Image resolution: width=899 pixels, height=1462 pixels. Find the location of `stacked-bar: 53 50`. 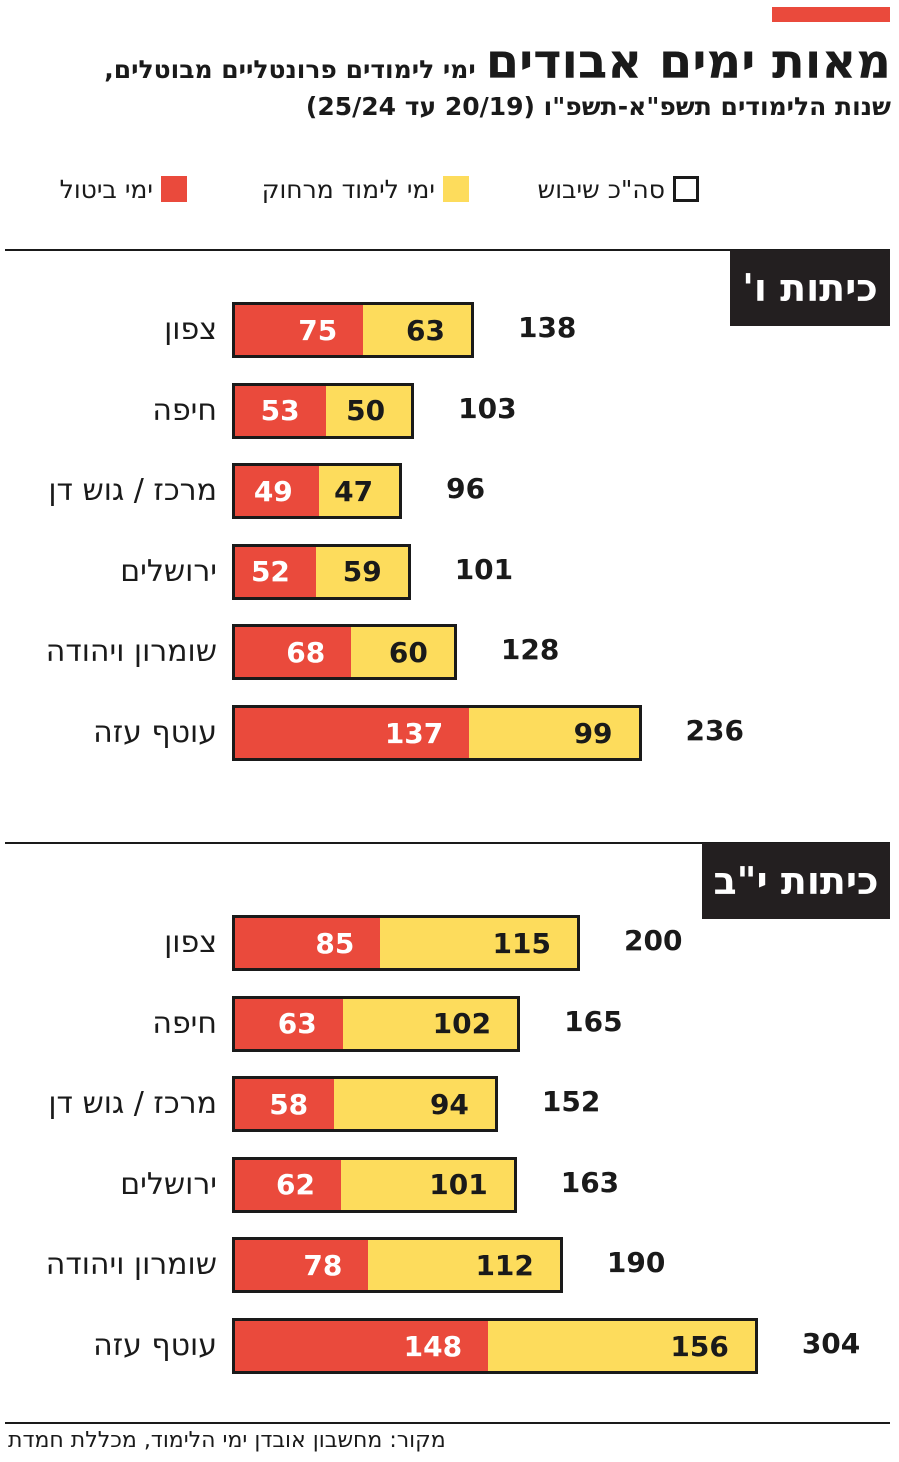

stacked-bar: 53 50 is located at coordinates (323, 410).